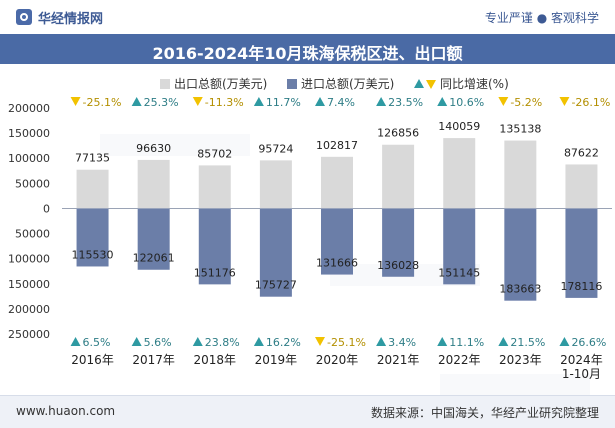 The height and width of the screenshot is (428, 615). I want to click on import-growth-label: 6.5%, so click(97, 342).